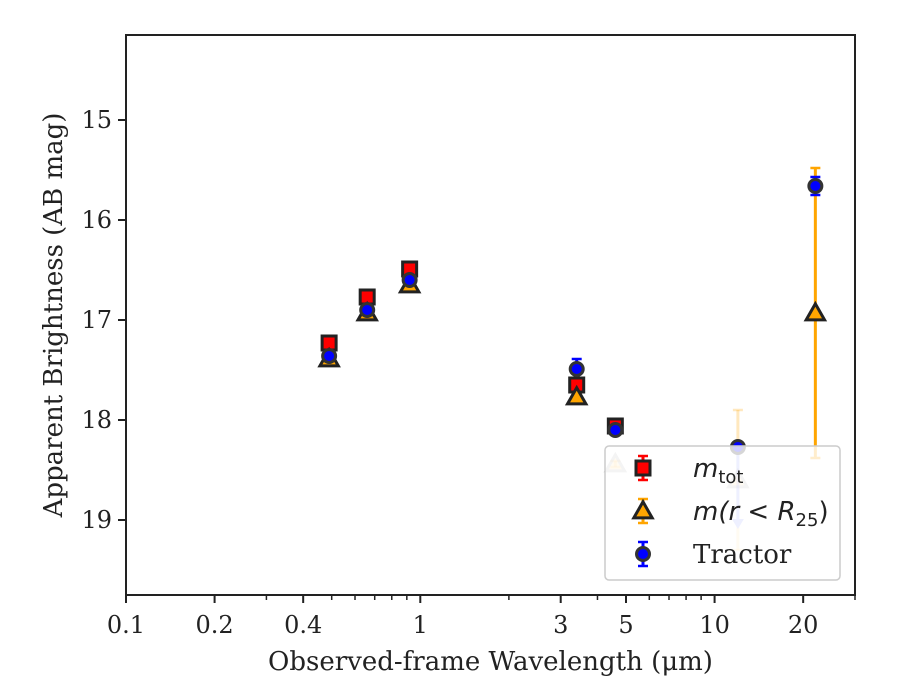 The width and height of the screenshot is (900, 700). Describe the element at coordinates (215, 625) in the screenshot. I see `x-tick-label: 0.2` at that location.